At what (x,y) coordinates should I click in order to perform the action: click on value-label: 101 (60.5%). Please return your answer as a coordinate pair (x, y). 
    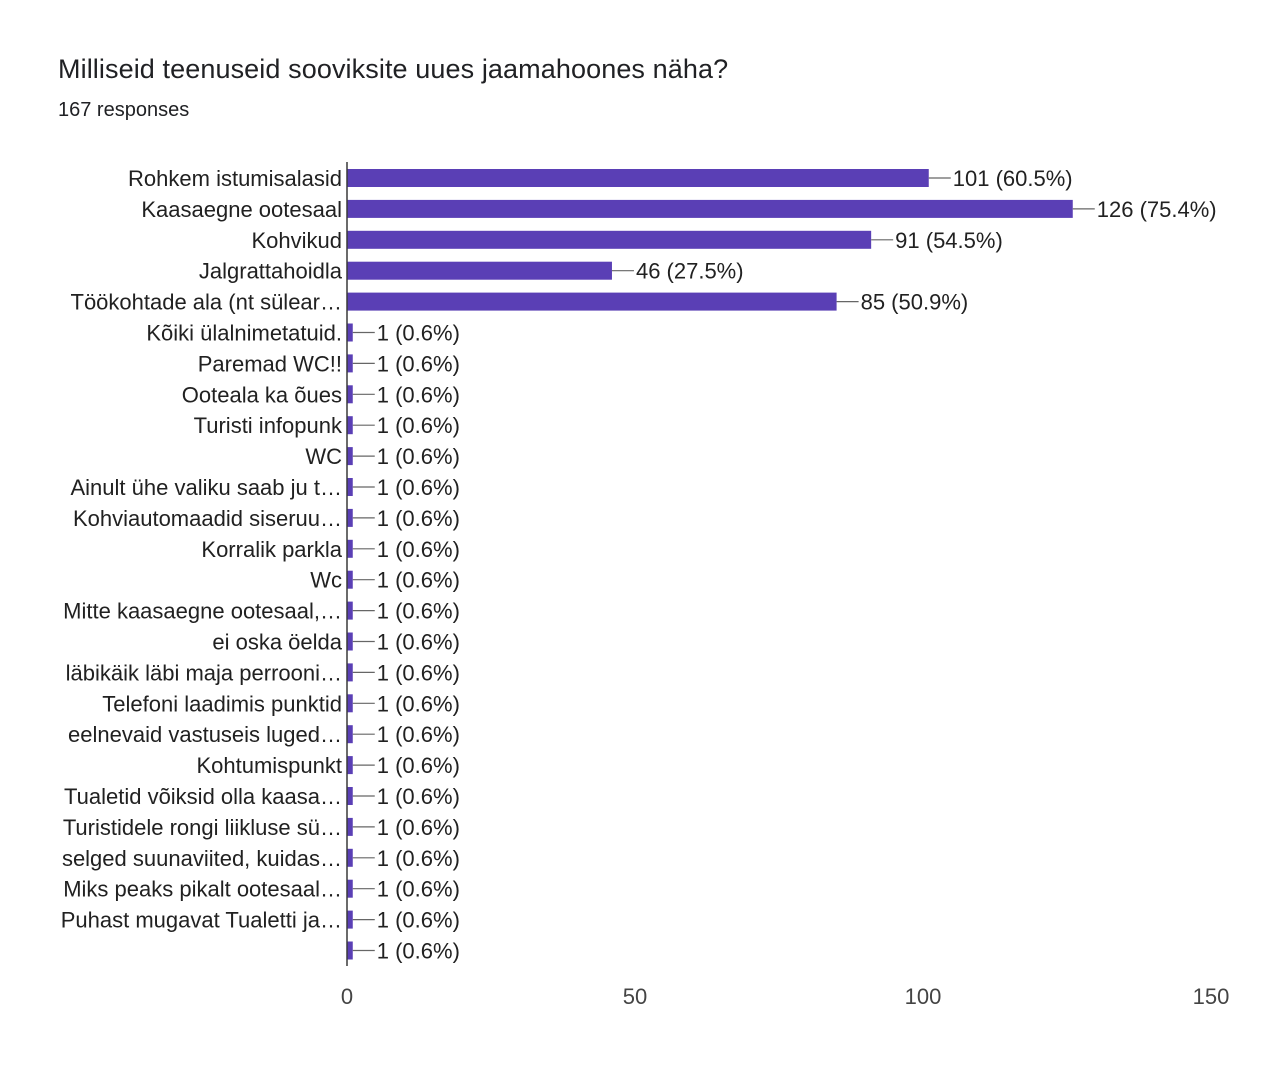
    Looking at the image, I should click on (1013, 178).